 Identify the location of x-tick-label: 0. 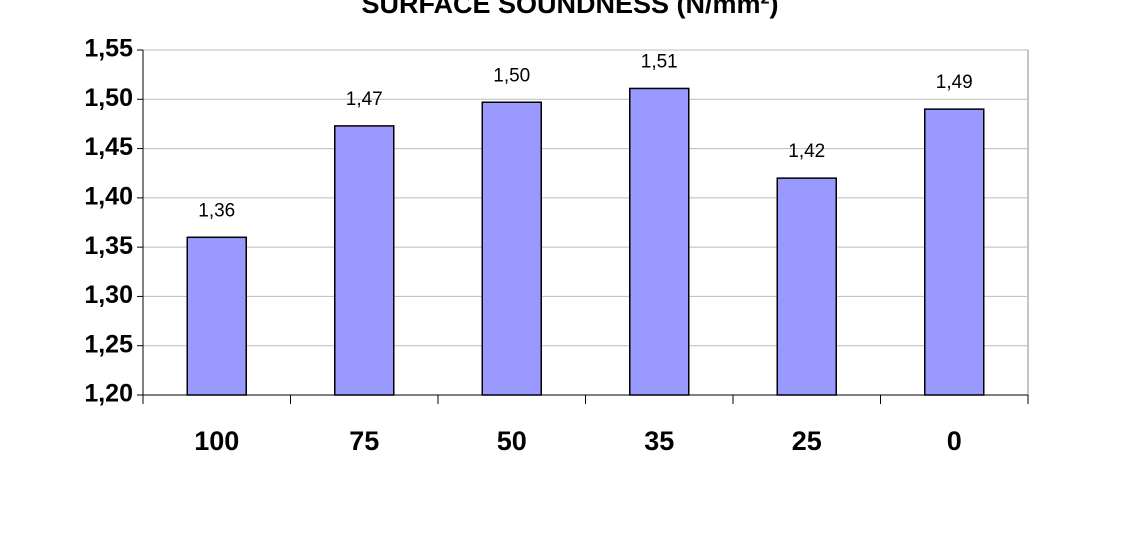
(954, 441).